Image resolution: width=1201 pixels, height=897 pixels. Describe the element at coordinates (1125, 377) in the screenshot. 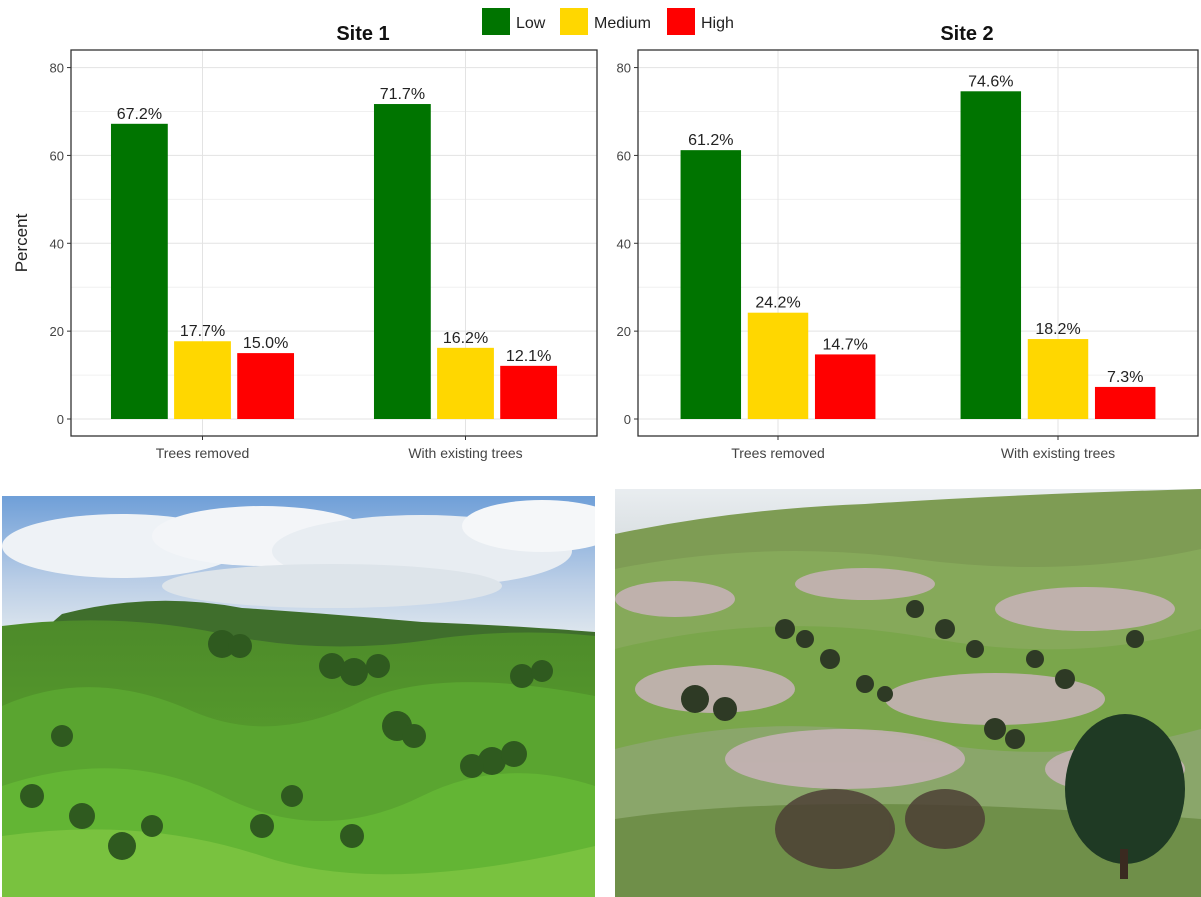

I see `data-label: 7.3%` at that location.